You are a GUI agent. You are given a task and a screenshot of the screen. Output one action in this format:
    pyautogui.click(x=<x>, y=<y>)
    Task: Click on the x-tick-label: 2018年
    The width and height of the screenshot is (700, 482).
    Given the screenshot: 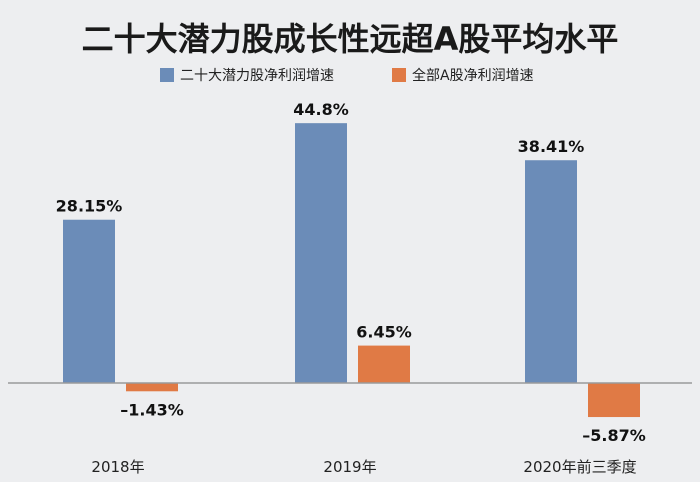 What is the action you would take?
    pyautogui.click(x=117, y=467)
    